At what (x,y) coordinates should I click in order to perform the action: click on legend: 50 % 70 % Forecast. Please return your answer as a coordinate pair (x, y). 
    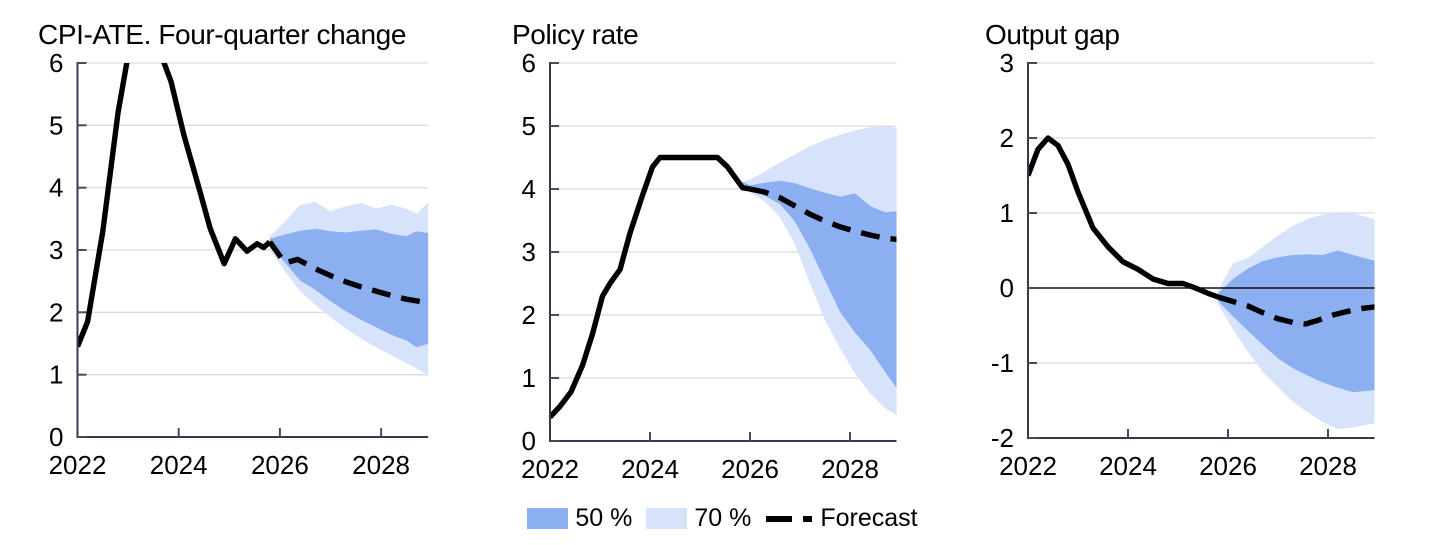
    Looking at the image, I should click on (722, 518).